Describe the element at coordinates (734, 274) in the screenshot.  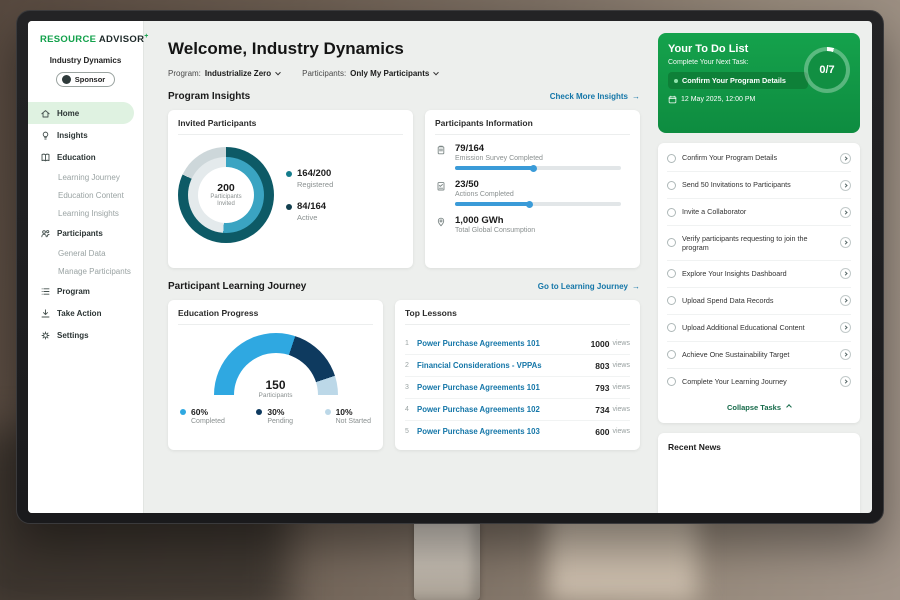
I see `task-label: Explore Your Insights Dashboard` at that location.